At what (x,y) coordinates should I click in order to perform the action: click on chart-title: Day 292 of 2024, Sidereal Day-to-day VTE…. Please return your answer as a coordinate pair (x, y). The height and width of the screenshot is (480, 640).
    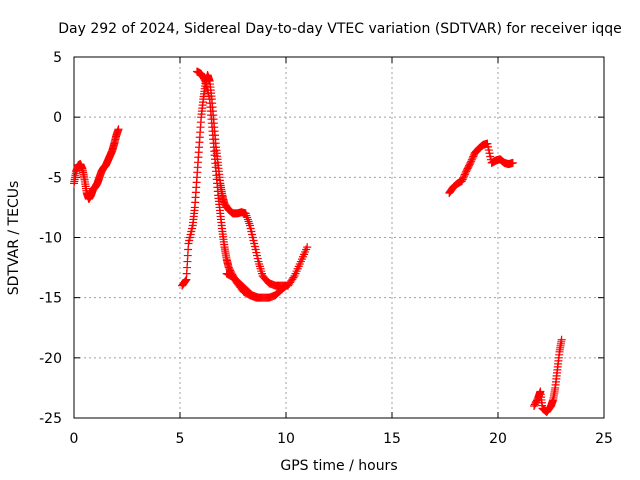
    Looking at the image, I should click on (340, 29).